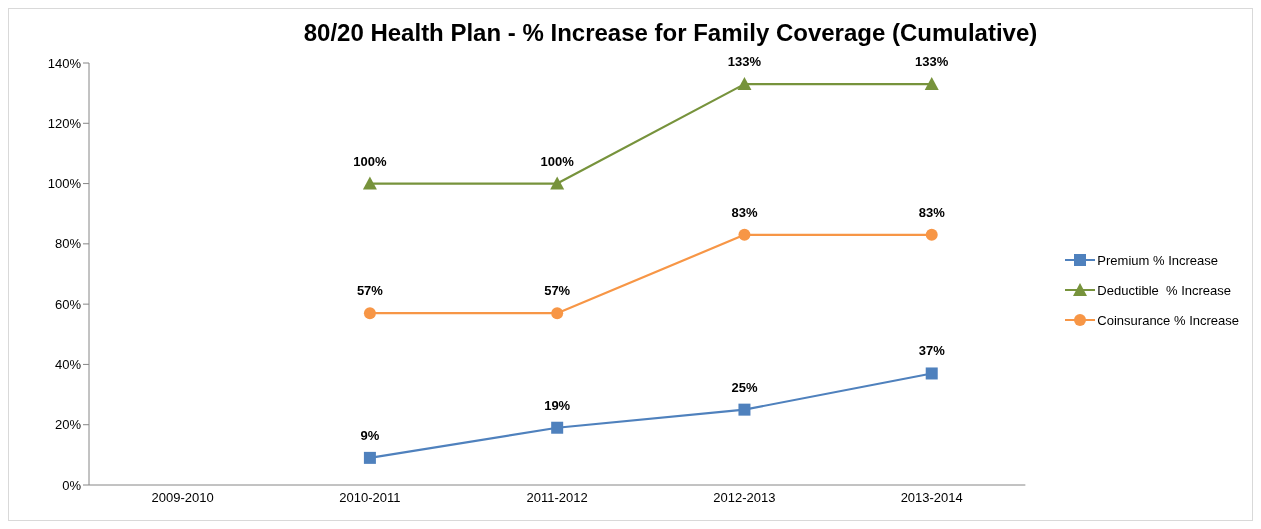  I want to click on x-tick-label: 2009-2010, so click(182, 498).